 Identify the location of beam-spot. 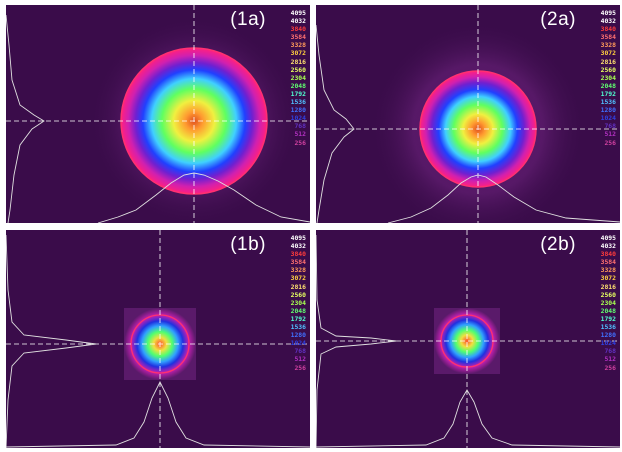
(467, 341).